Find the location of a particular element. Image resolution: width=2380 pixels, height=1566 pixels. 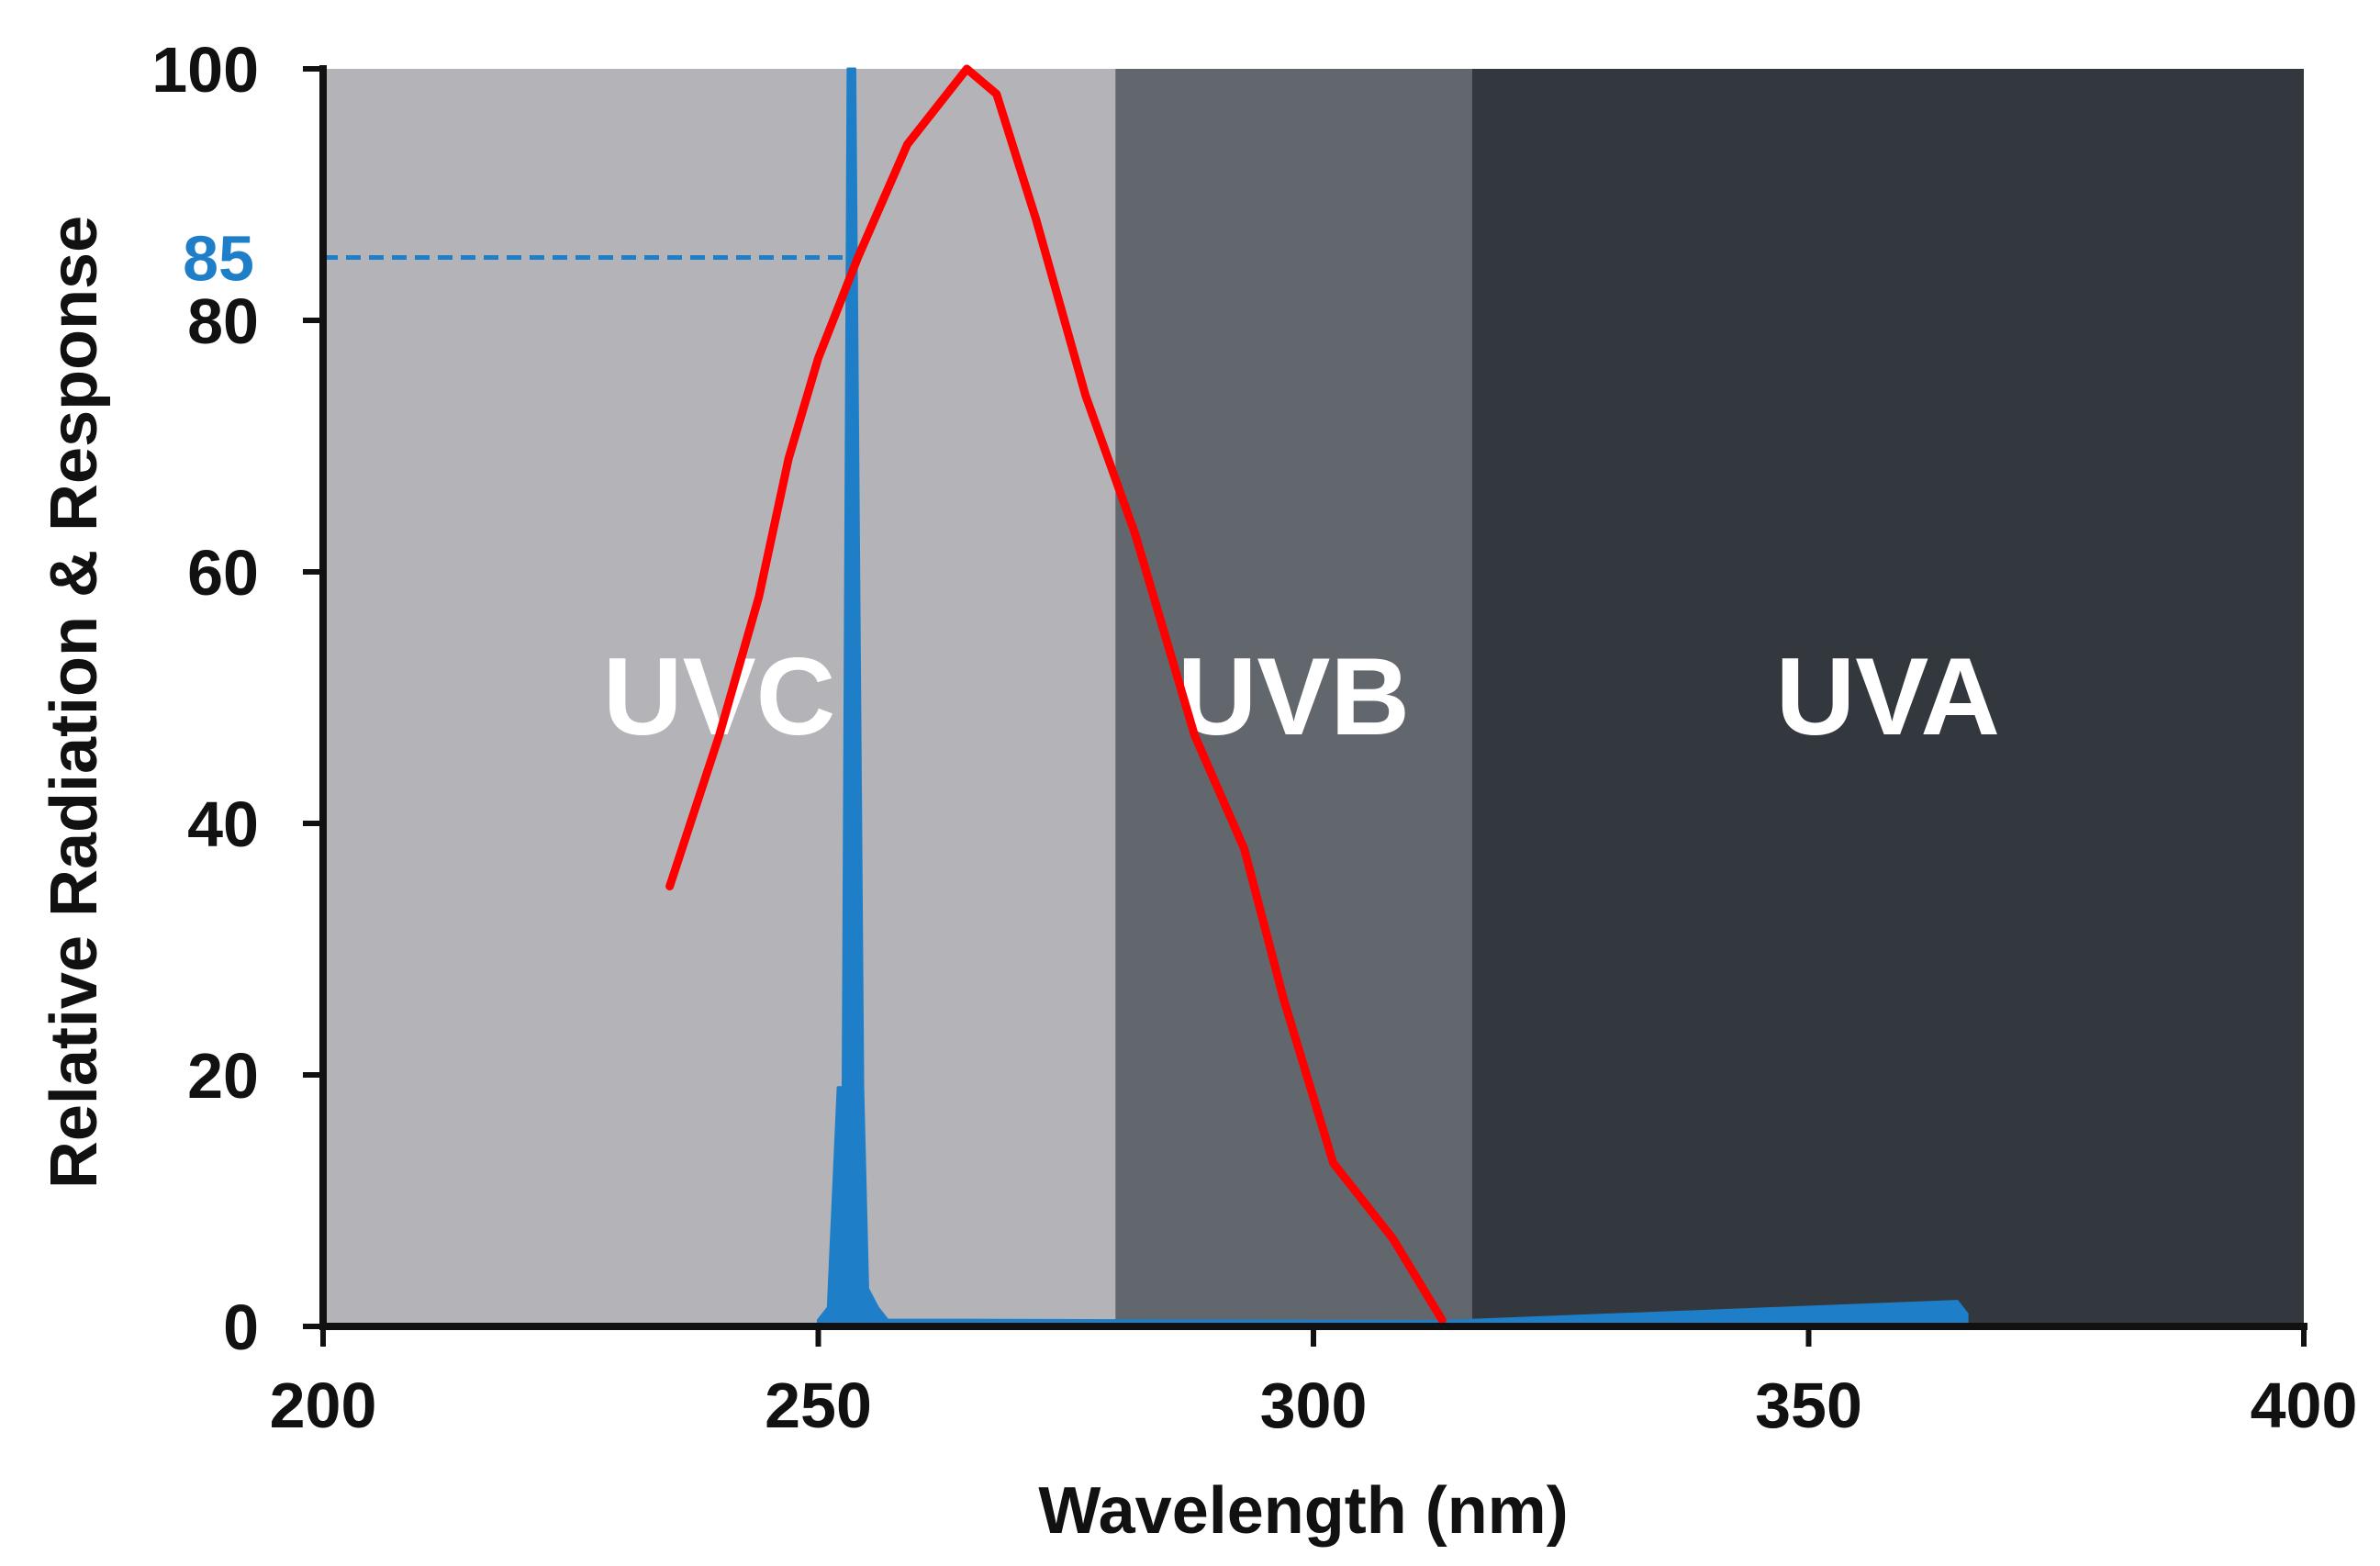

reference-label: 85 is located at coordinates (218, 259).